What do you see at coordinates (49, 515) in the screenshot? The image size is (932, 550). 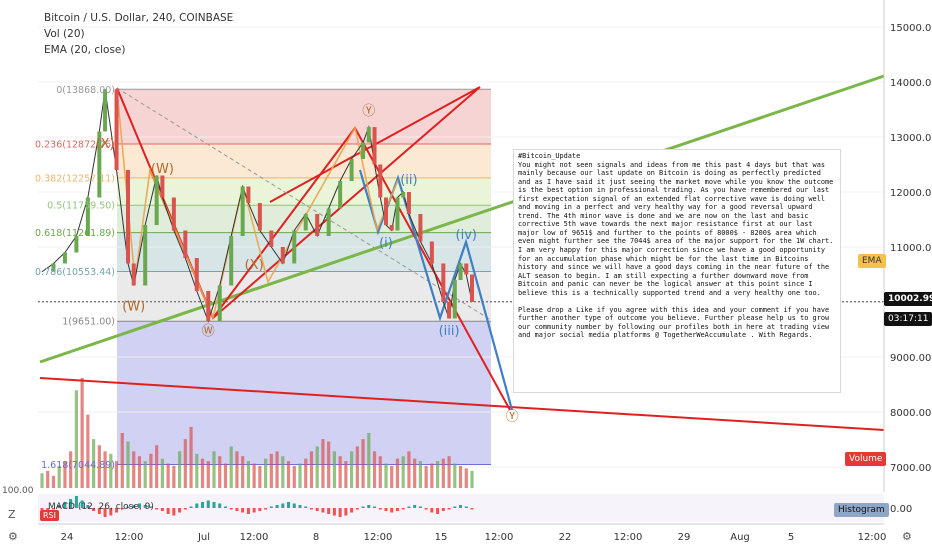 I see `rsi-tag: RSI` at bounding box center [49, 515].